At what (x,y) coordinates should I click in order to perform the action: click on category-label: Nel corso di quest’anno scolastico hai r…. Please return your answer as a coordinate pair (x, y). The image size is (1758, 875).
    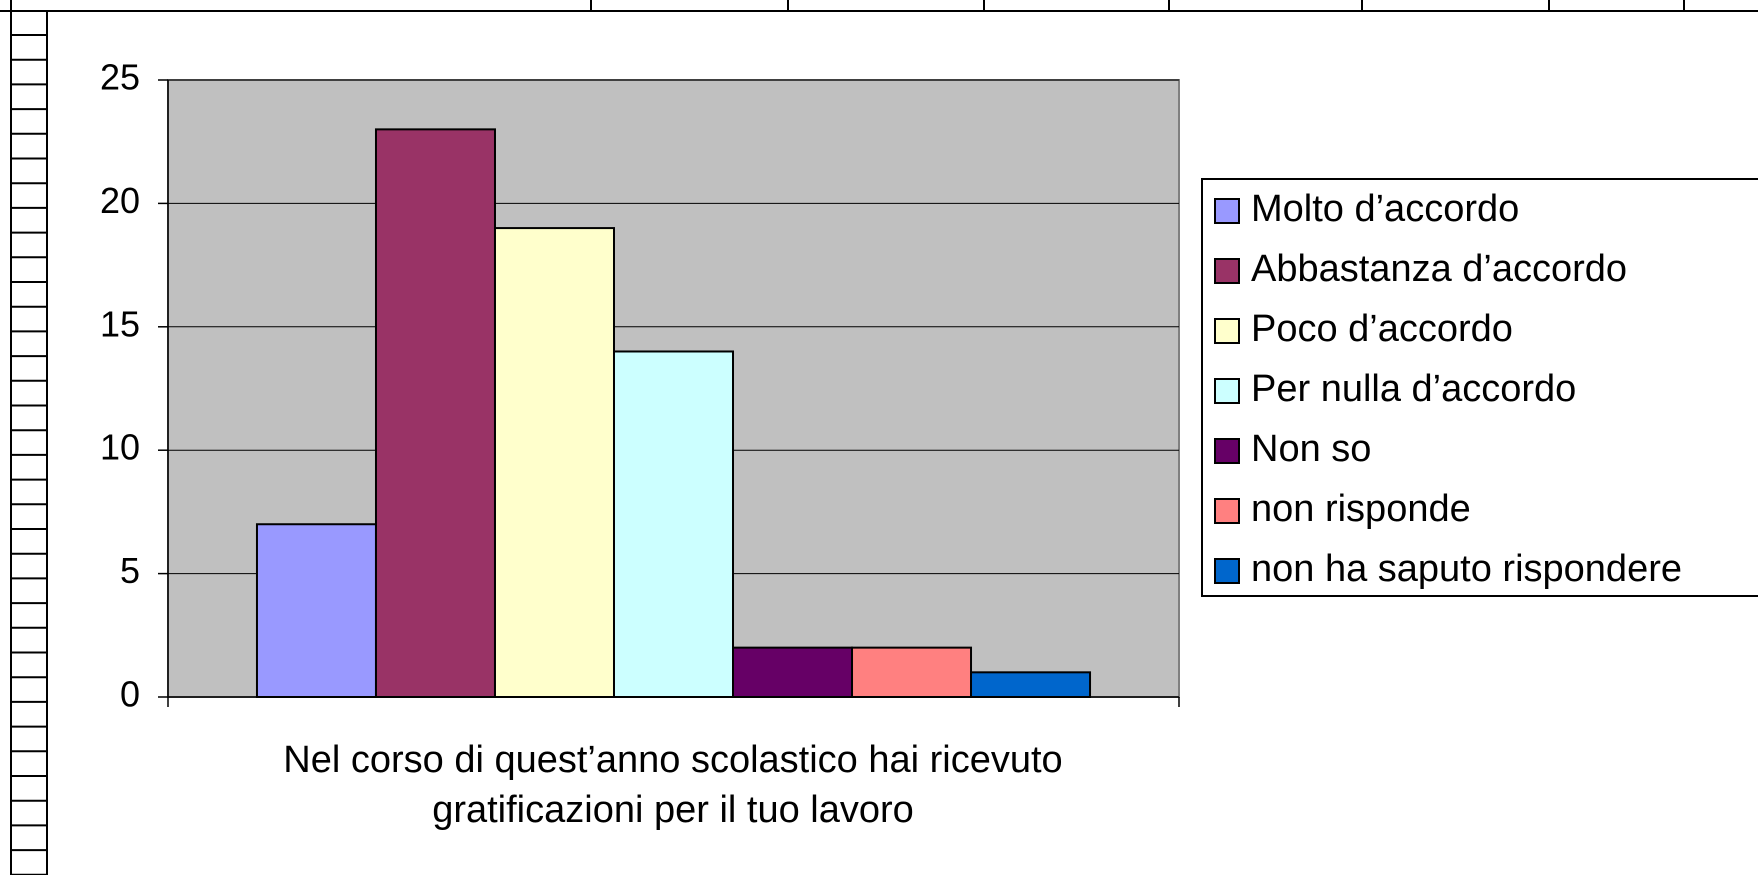
    Looking at the image, I should click on (673, 785).